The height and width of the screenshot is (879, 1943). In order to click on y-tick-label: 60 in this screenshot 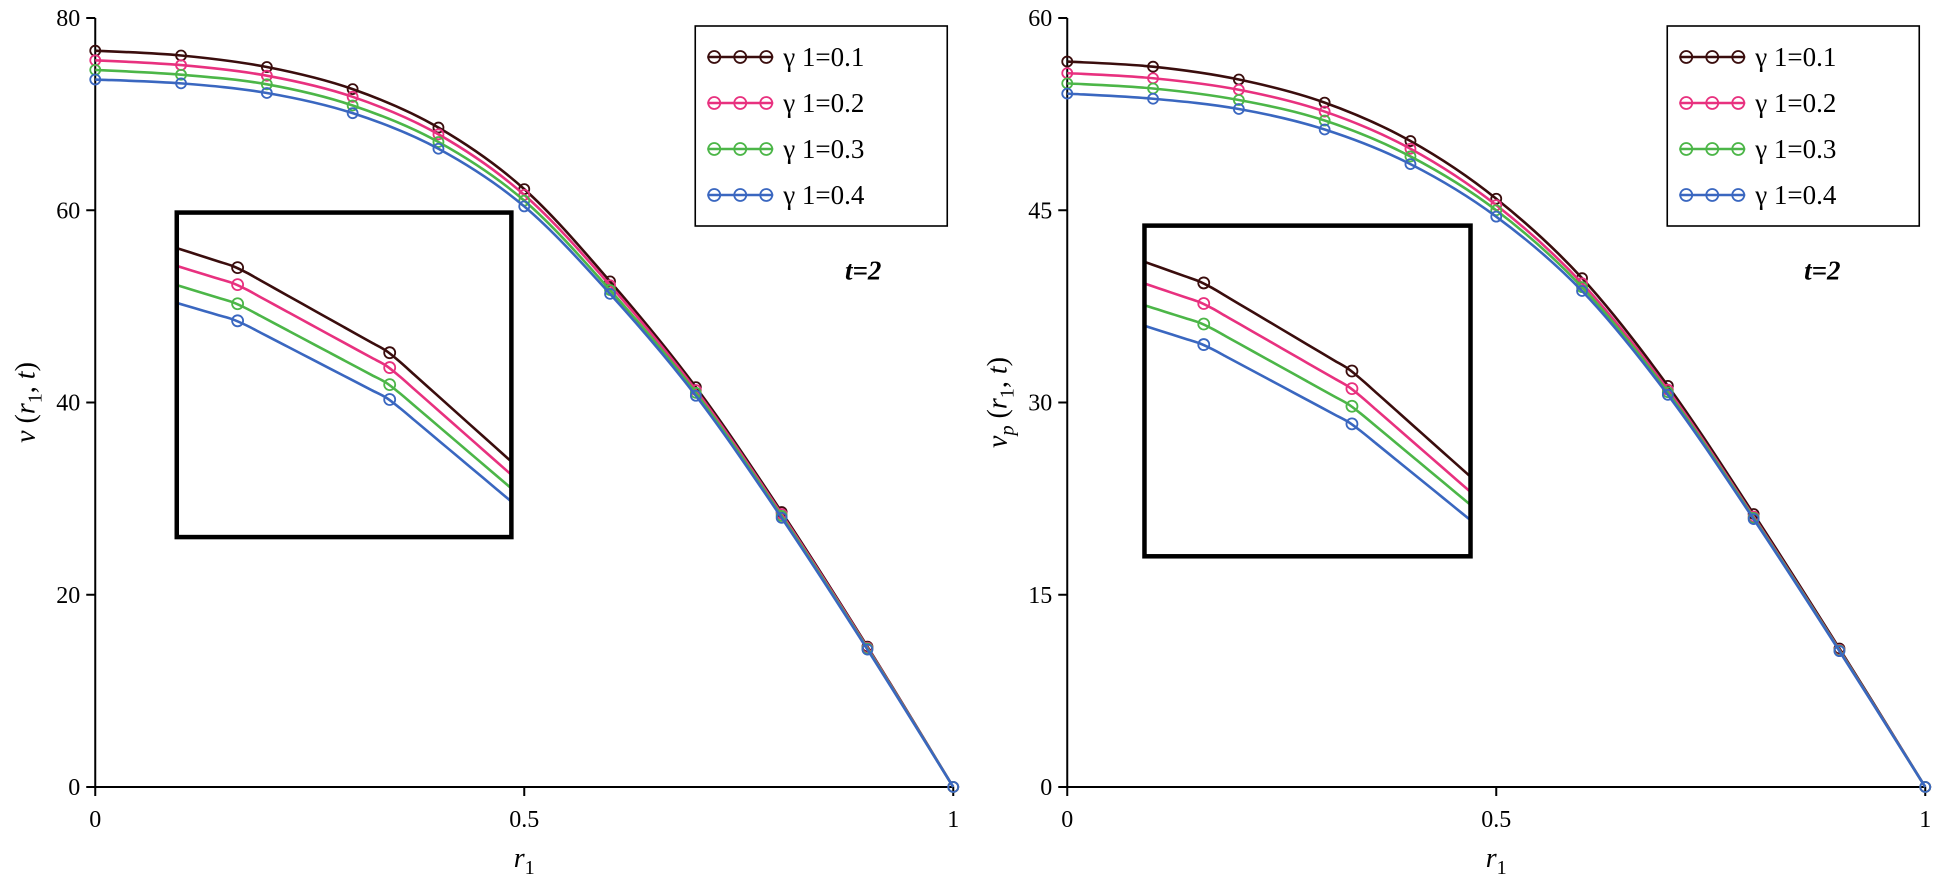, I will do `click(1040, 19)`.